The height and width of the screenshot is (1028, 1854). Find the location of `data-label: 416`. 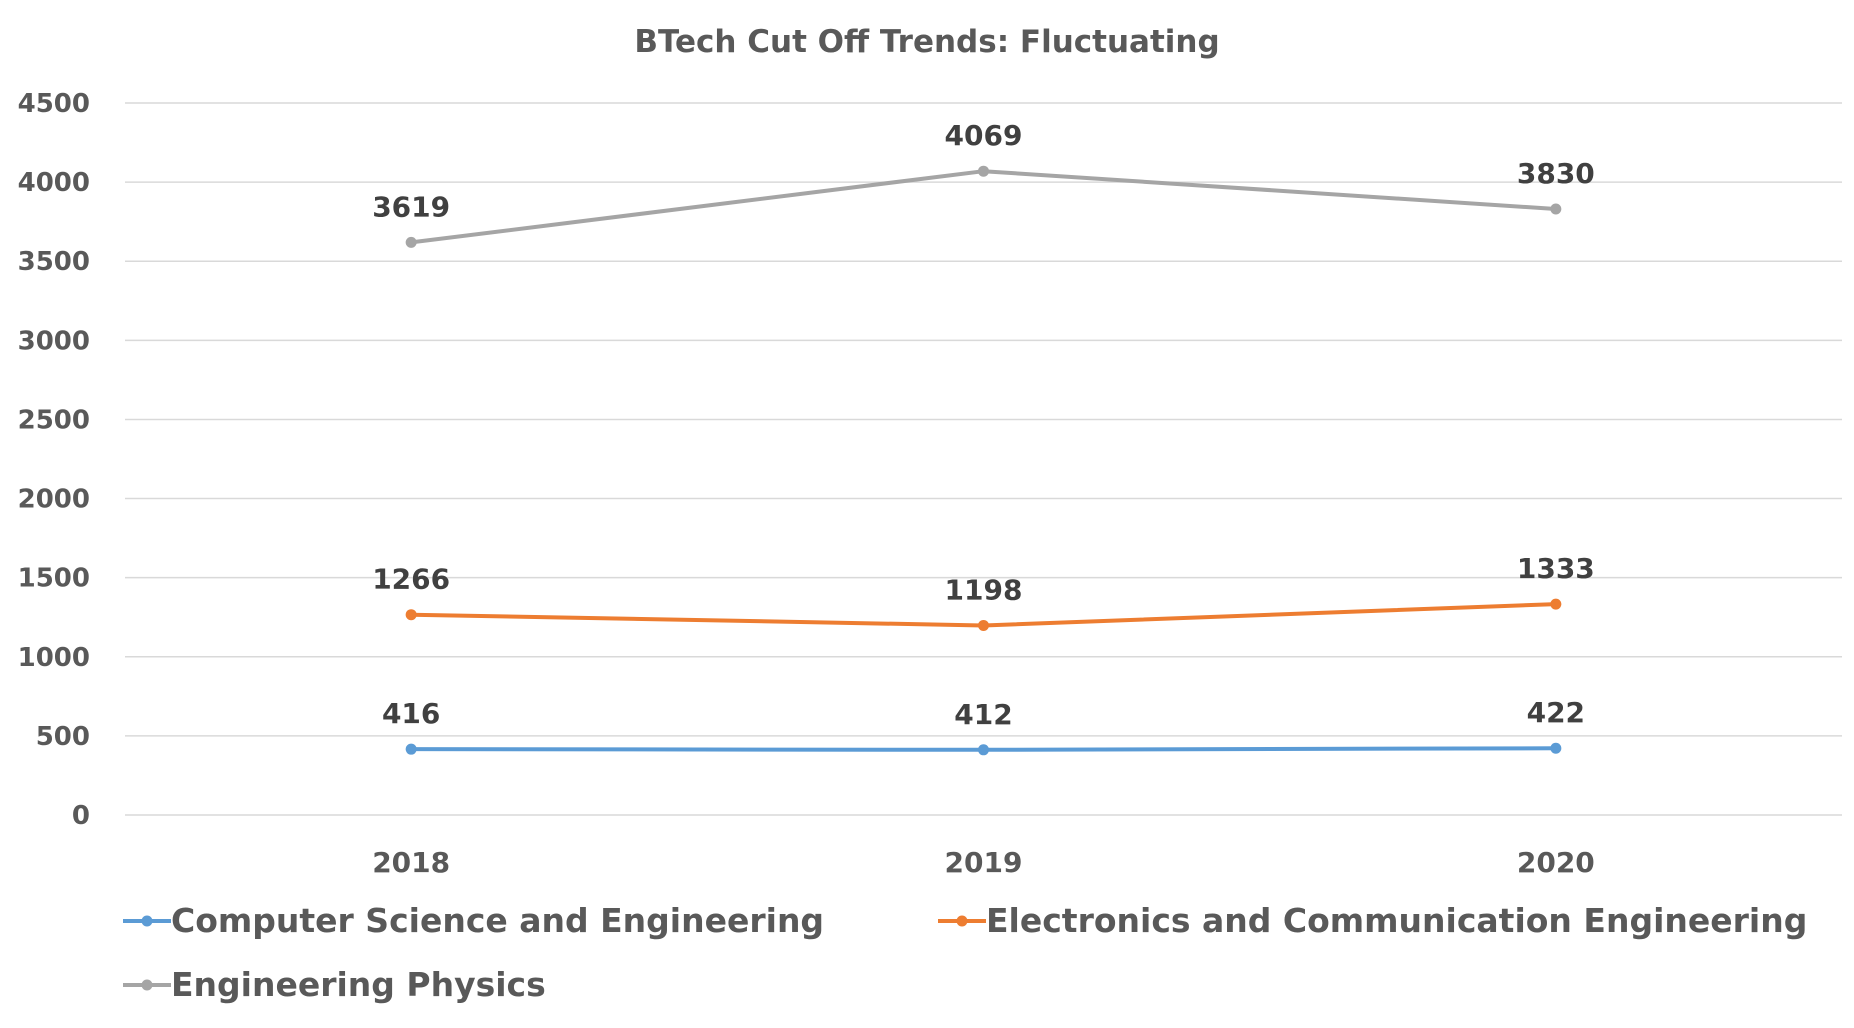

data-label: 416 is located at coordinates (411, 713).